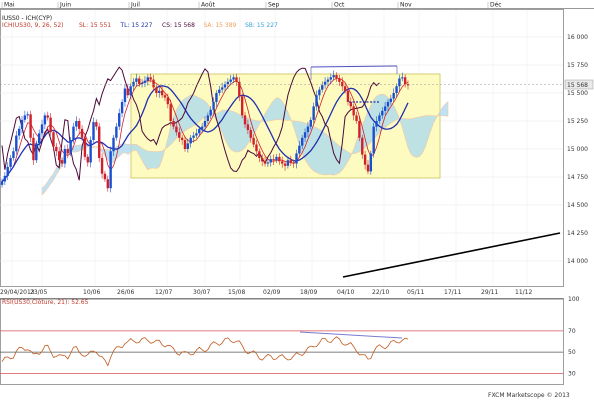  I want to click on price-tick-label: 15 000, so click(577, 149).